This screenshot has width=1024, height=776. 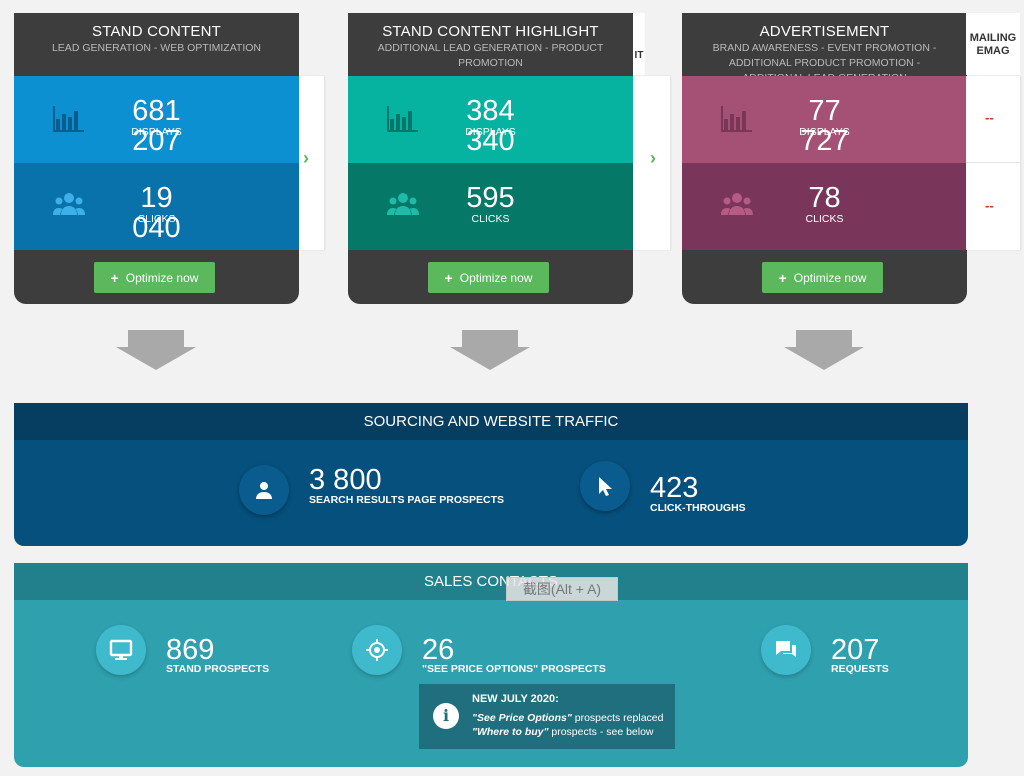 What do you see at coordinates (786, 650) in the screenshot?
I see `chat-icon` at bounding box center [786, 650].